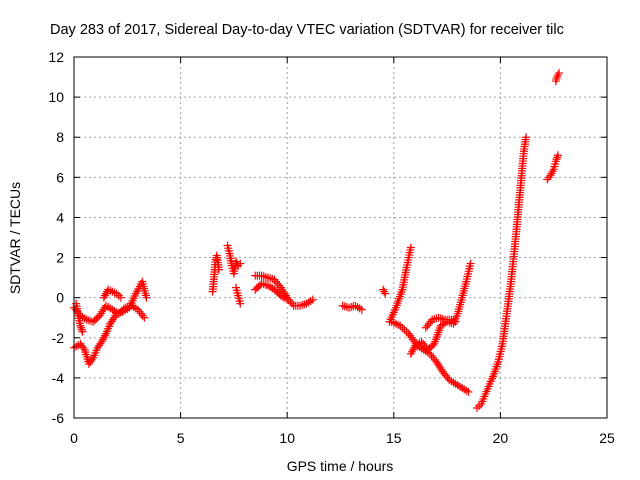 This screenshot has width=640, height=480. Describe the element at coordinates (58, 418) in the screenshot. I see `y-tick-label: -6` at that location.